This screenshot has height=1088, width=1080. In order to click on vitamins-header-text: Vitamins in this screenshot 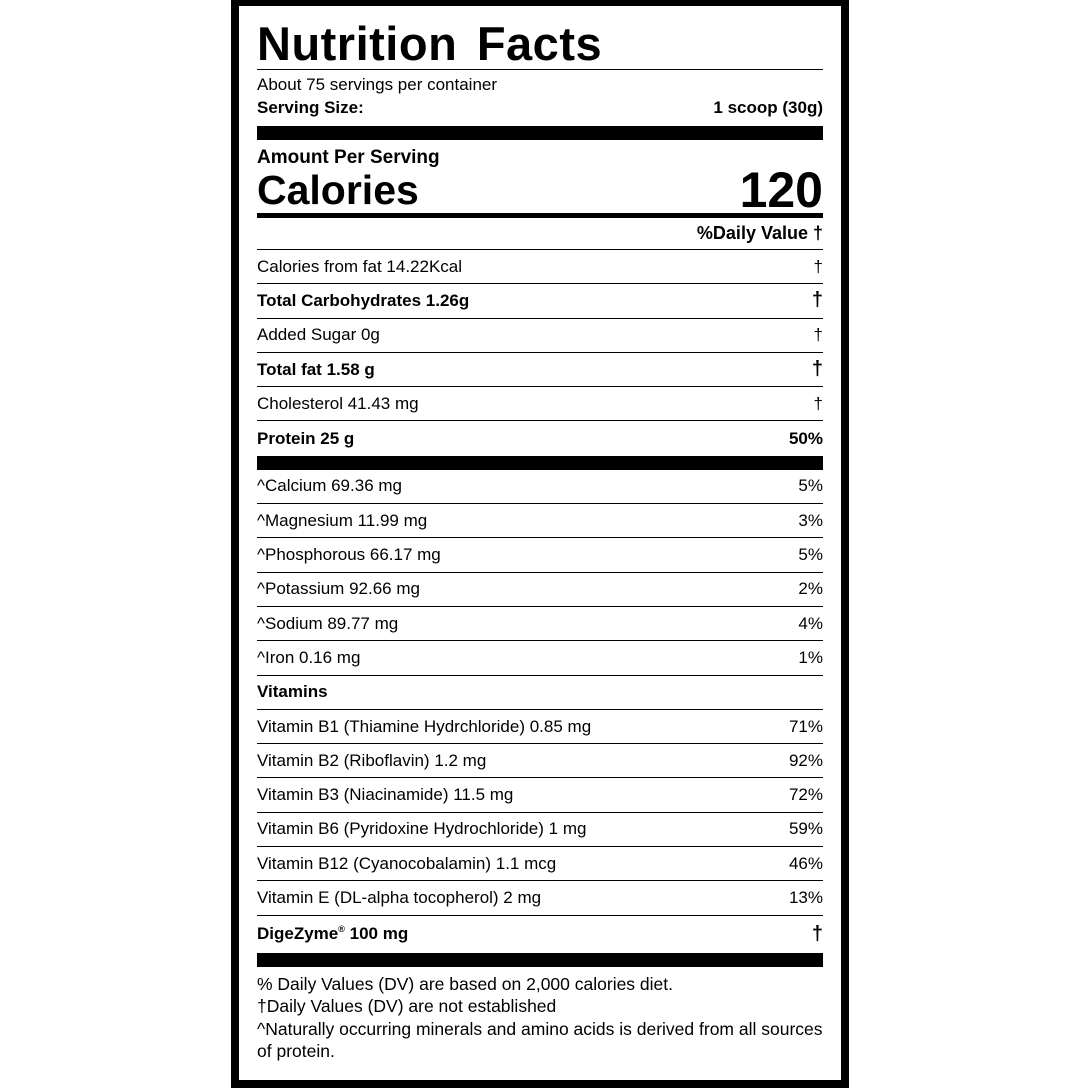, I will do `click(292, 692)`.